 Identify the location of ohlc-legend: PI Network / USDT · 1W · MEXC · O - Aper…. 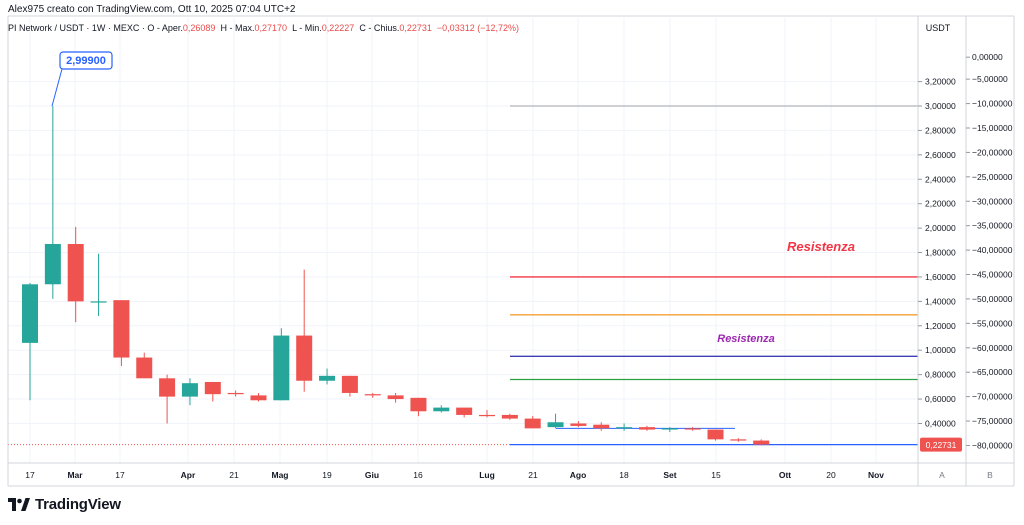
(263, 28).